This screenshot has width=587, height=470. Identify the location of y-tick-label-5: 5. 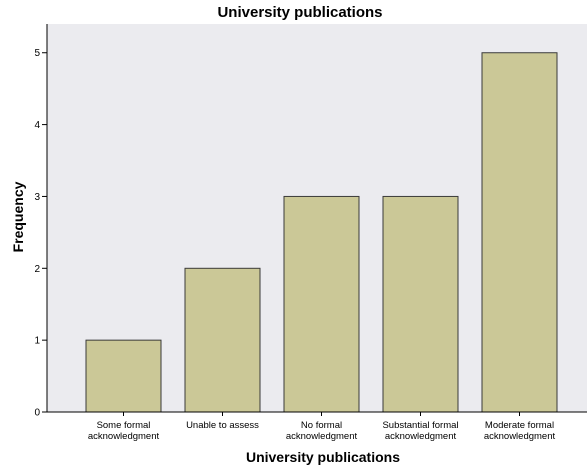
(37, 53).